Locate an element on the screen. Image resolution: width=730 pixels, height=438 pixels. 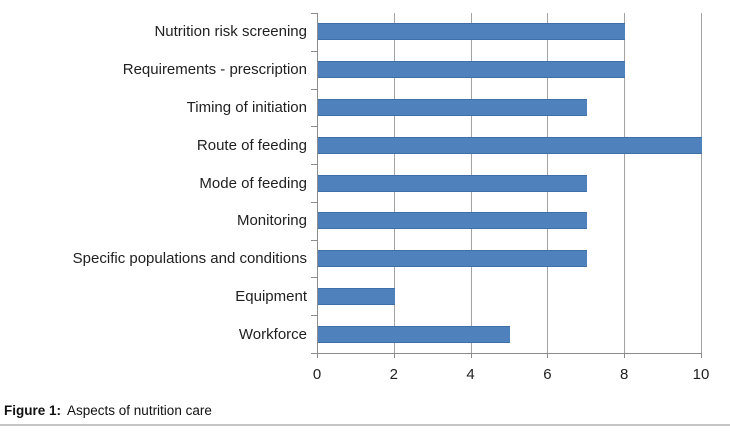
category-label: Requirements - prescription is located at coordinates (214, 70).